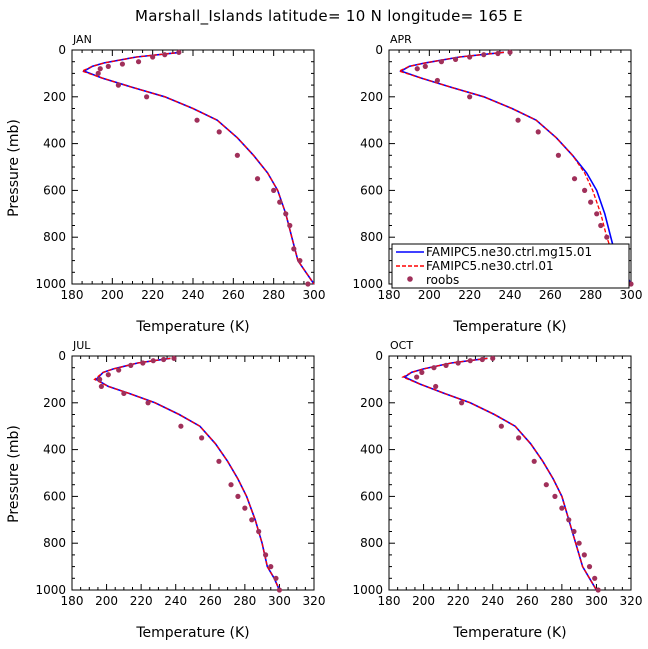 The image size is (648, 649). I want to click on plot-frame-jan, so click(193, 167).